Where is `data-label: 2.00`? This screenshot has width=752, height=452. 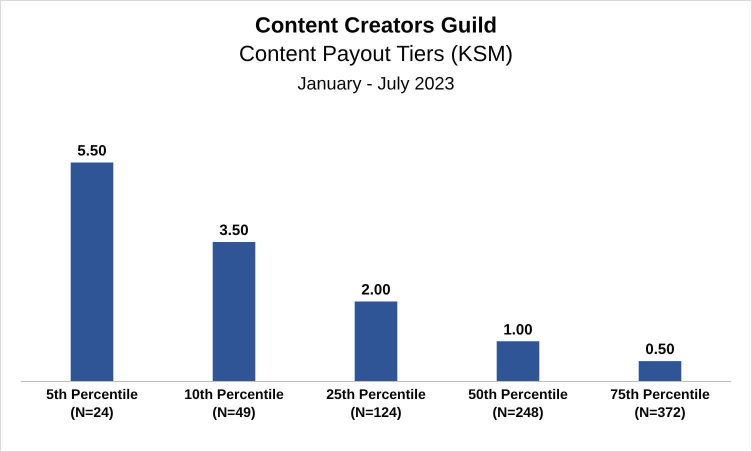
data-label: 2.00 is located at coordinates (376, 290).